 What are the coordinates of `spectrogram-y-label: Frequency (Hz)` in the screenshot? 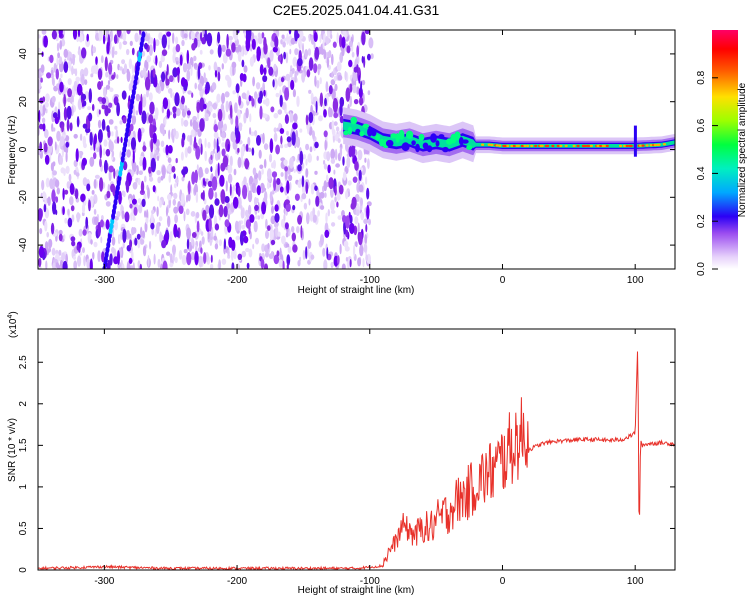 It's located at (12, 150).